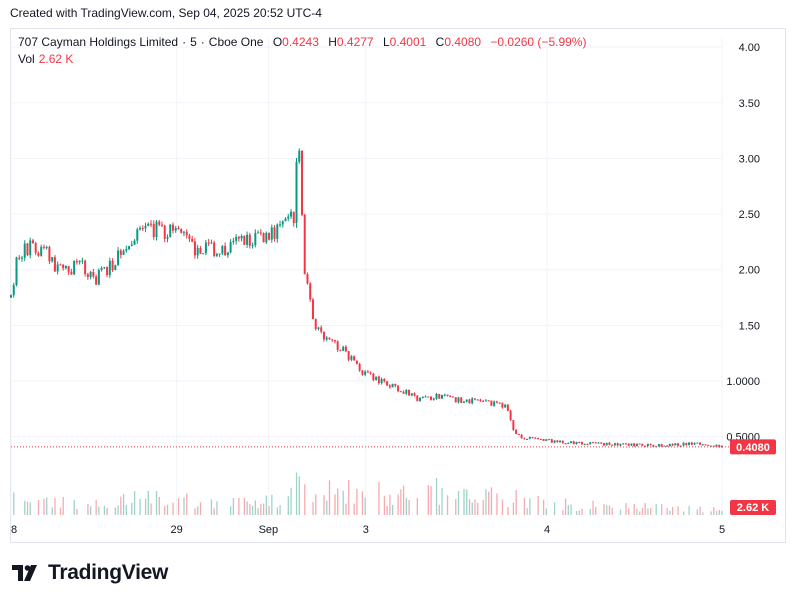 The height and width of the screenshot is (603, 798). Describe the element at coordinates (90, 573) in the screenshot. I see `tradingview-logo: TradingView` at that location.